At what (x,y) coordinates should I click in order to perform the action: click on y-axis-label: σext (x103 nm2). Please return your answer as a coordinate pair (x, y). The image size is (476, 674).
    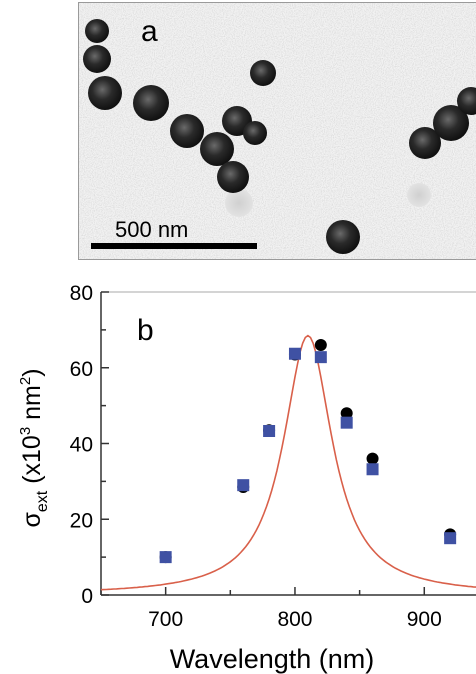
    Looking at the image, I should click on (34, 447).